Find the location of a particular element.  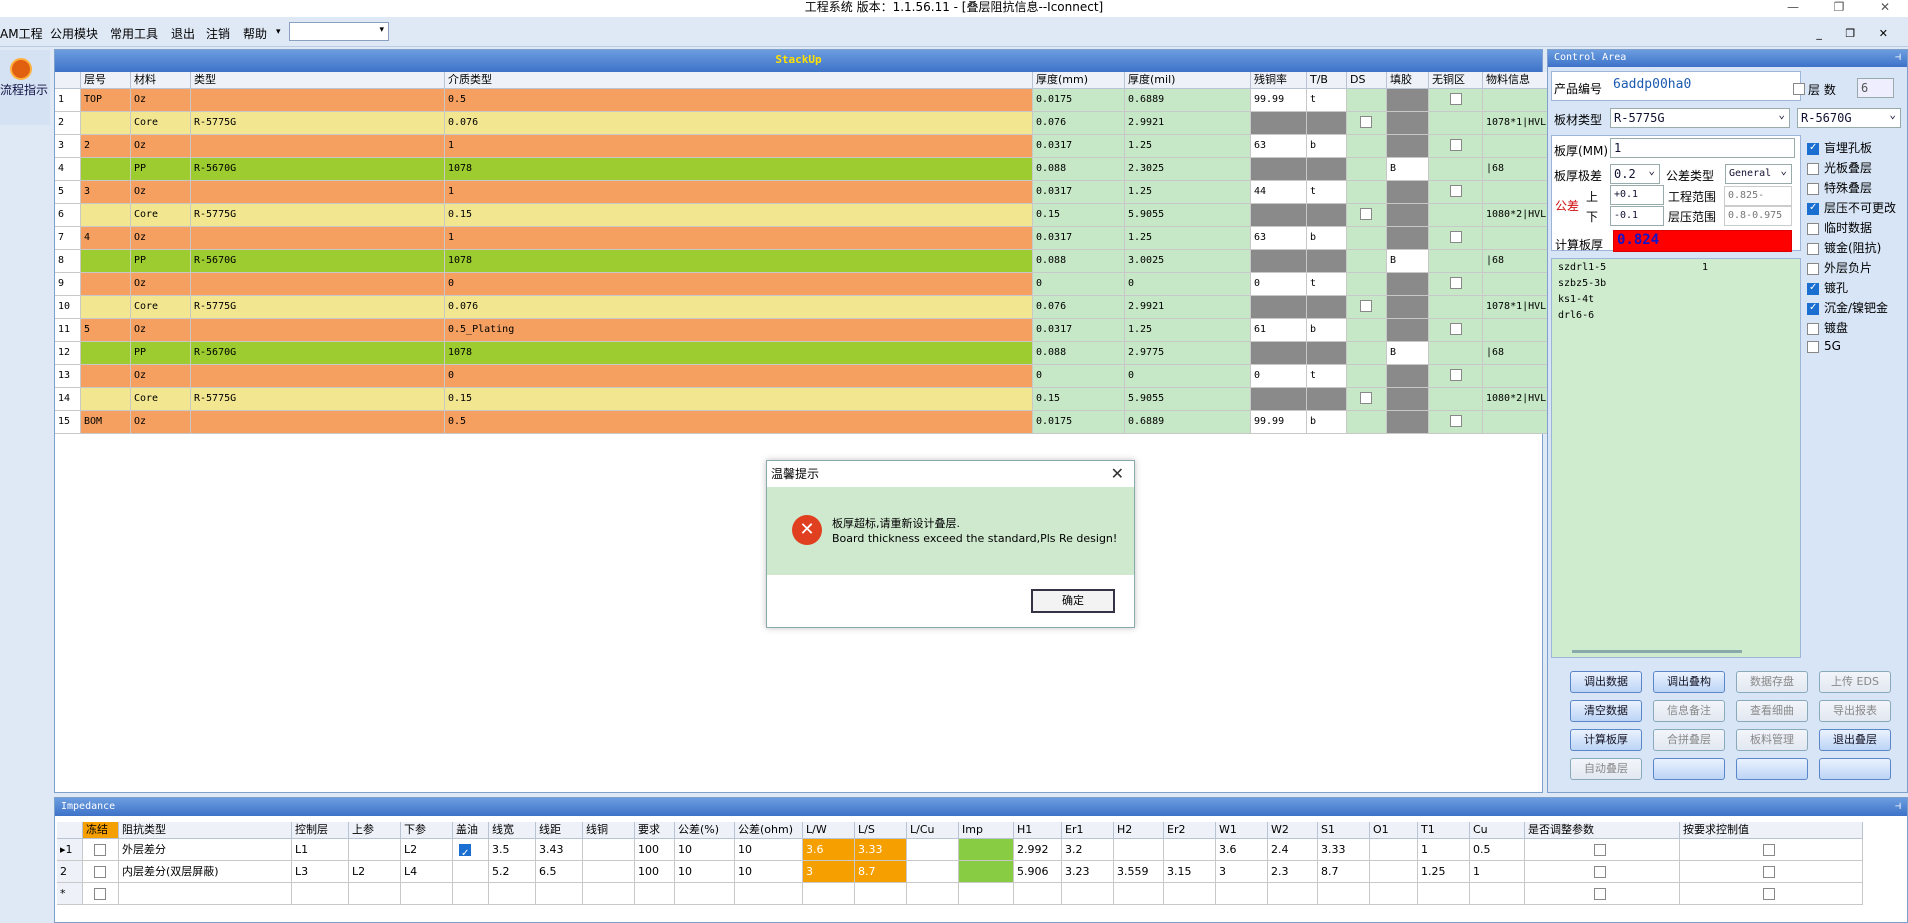

impedance-col-header: 下参 is located at coordinates (427, 830).